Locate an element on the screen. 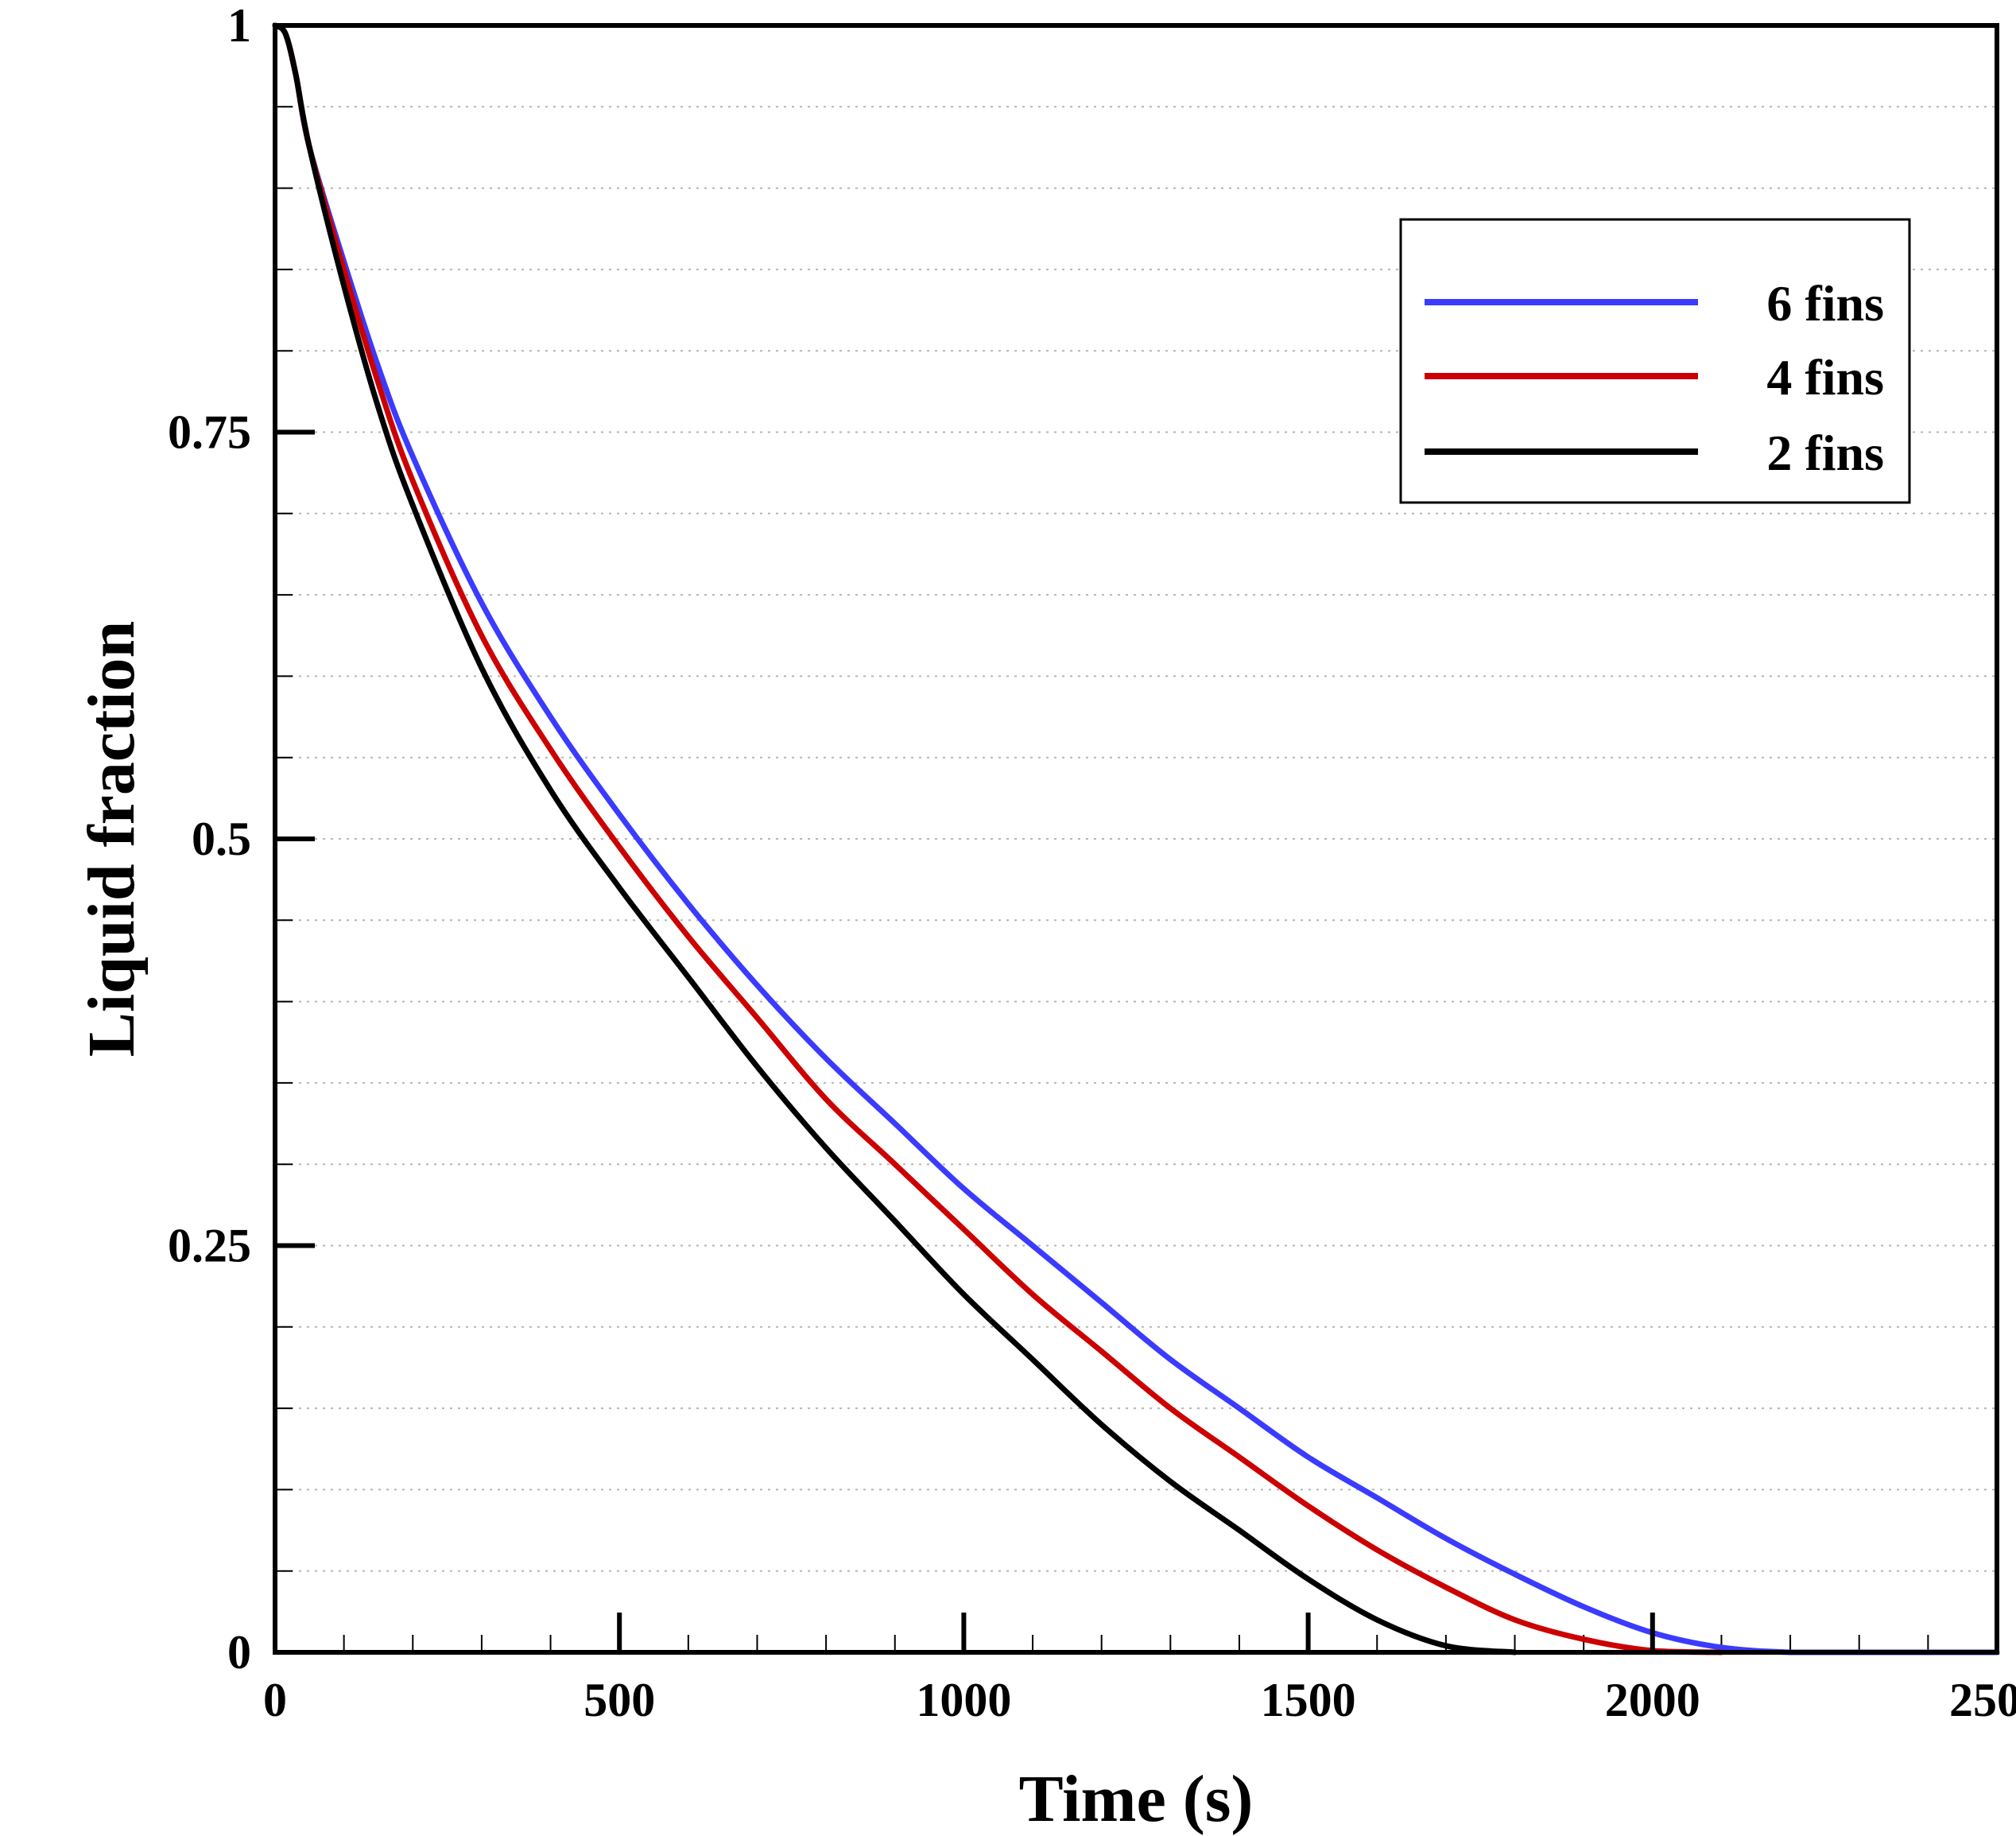  y-axis-title: Liquid fraction is located at coordinates (112, 839).